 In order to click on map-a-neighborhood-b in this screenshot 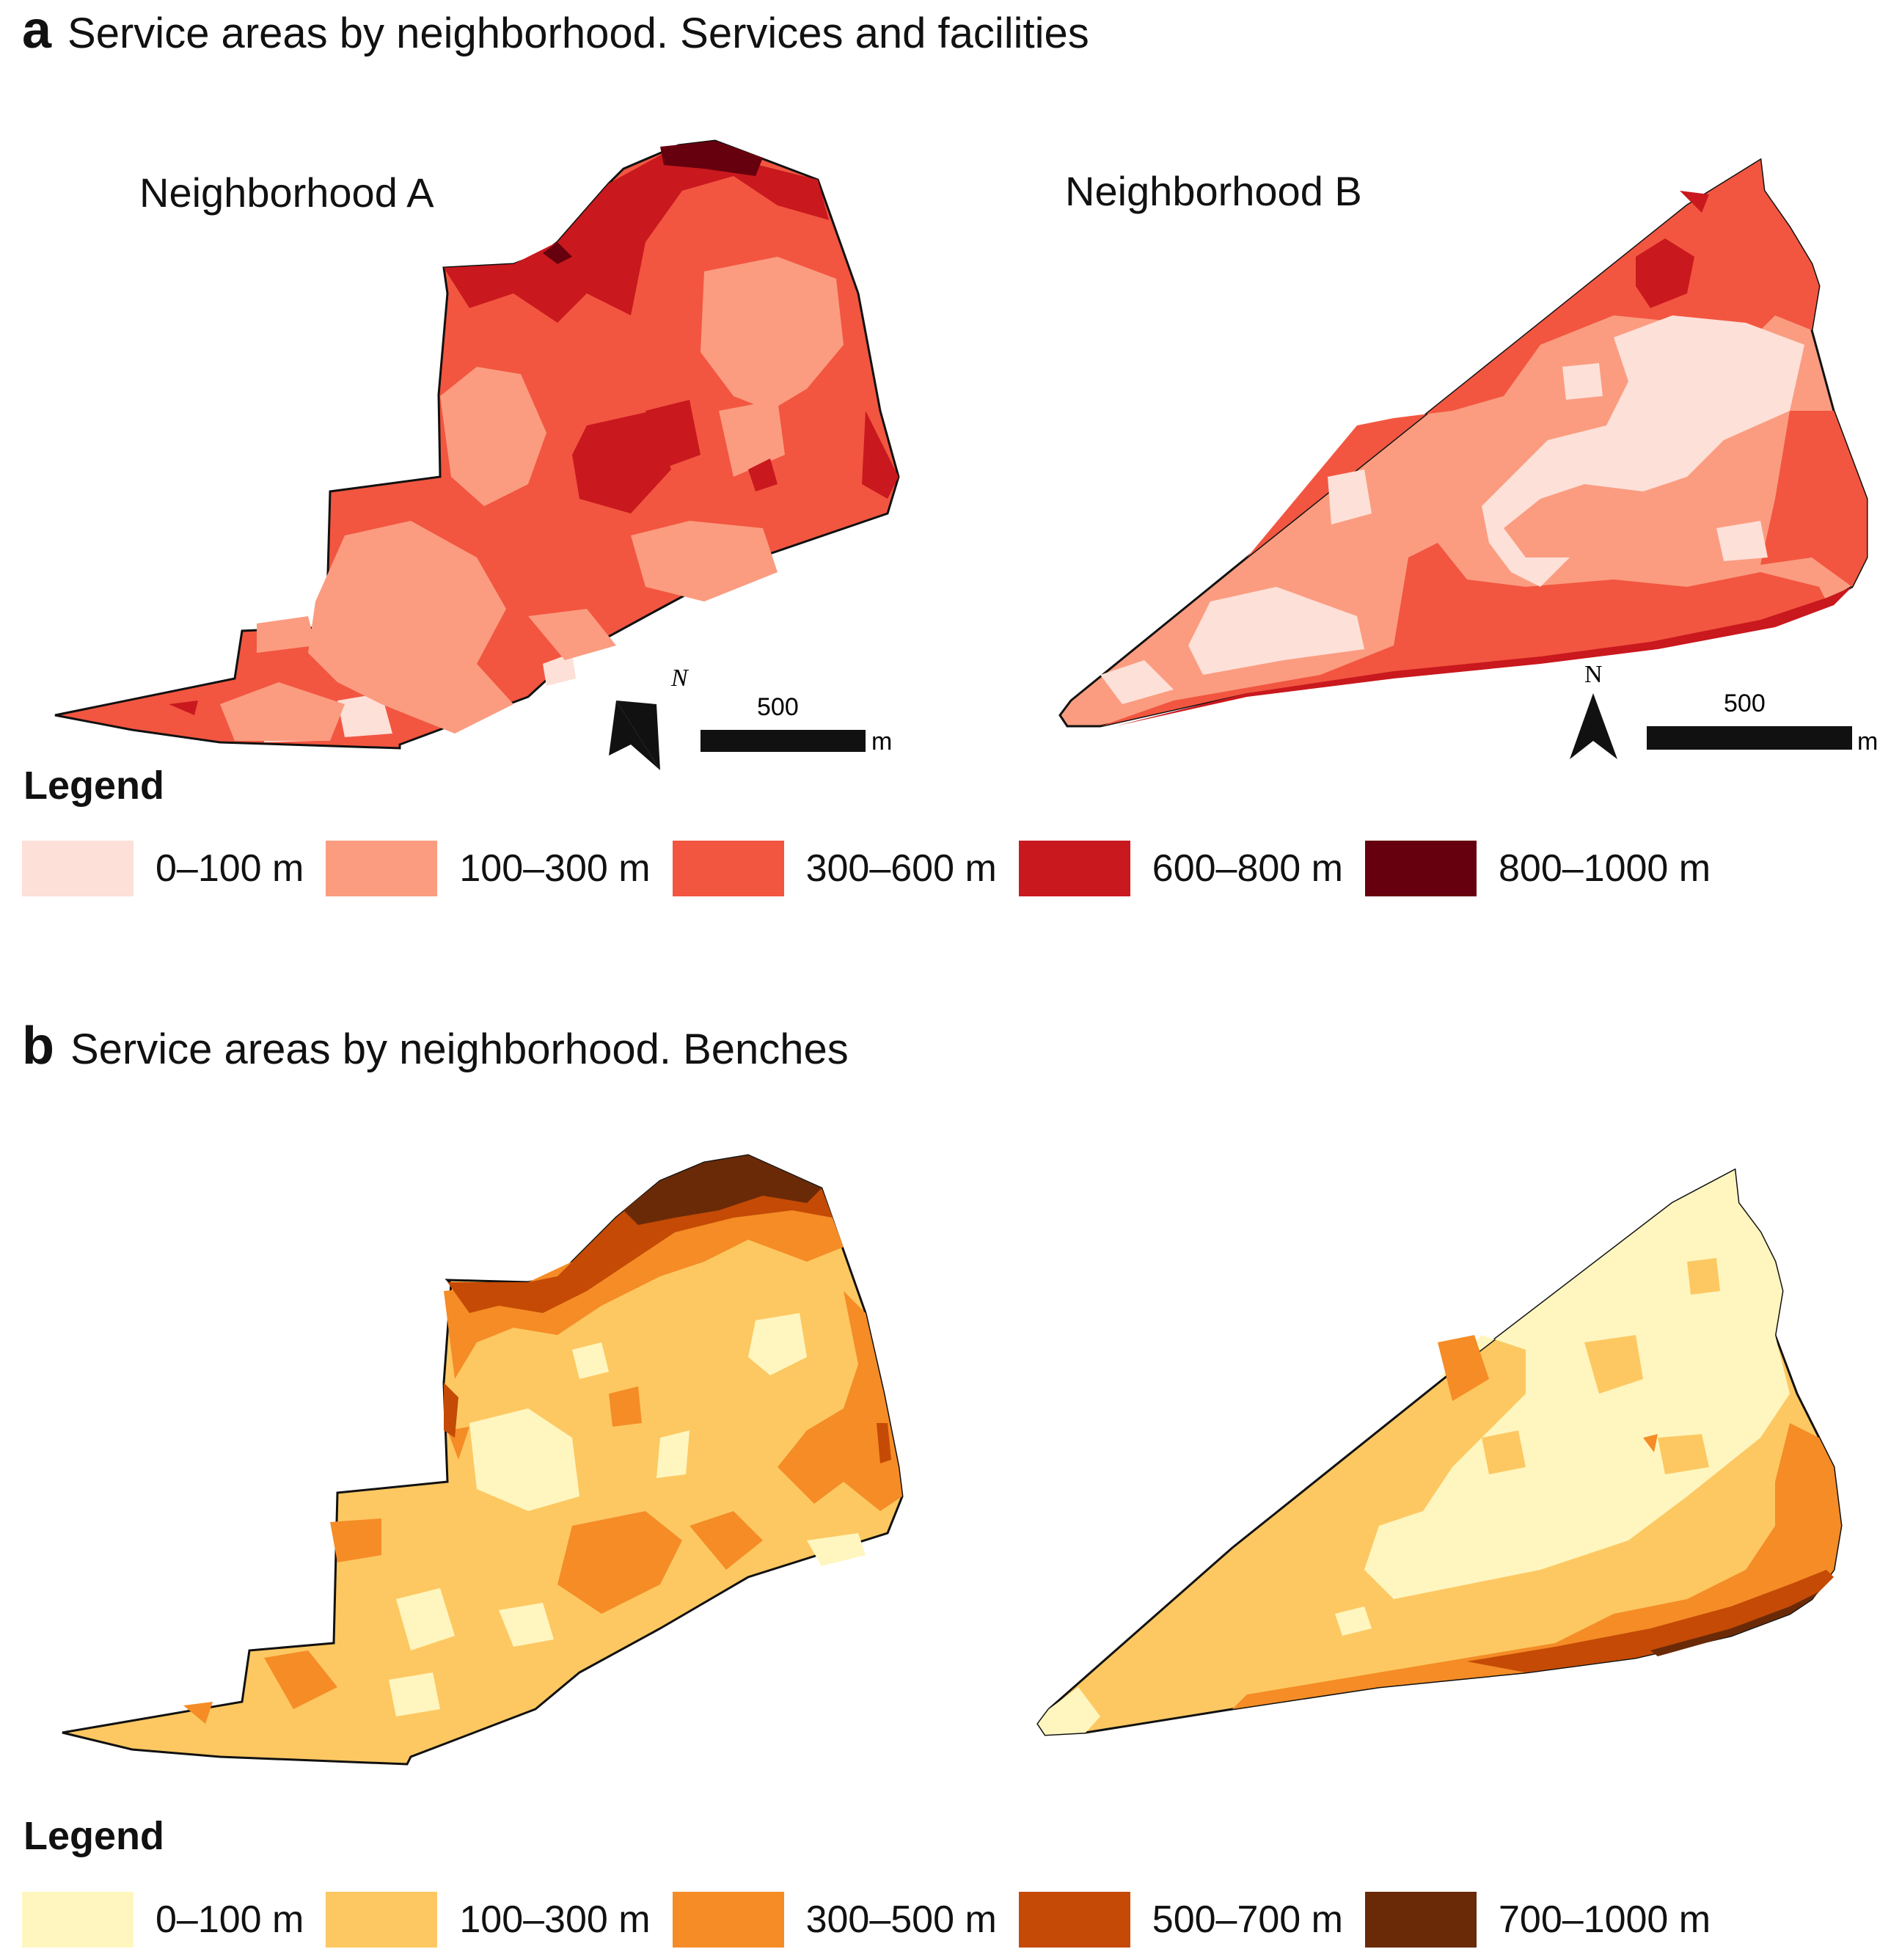, I will do `click(1463, 443)`.